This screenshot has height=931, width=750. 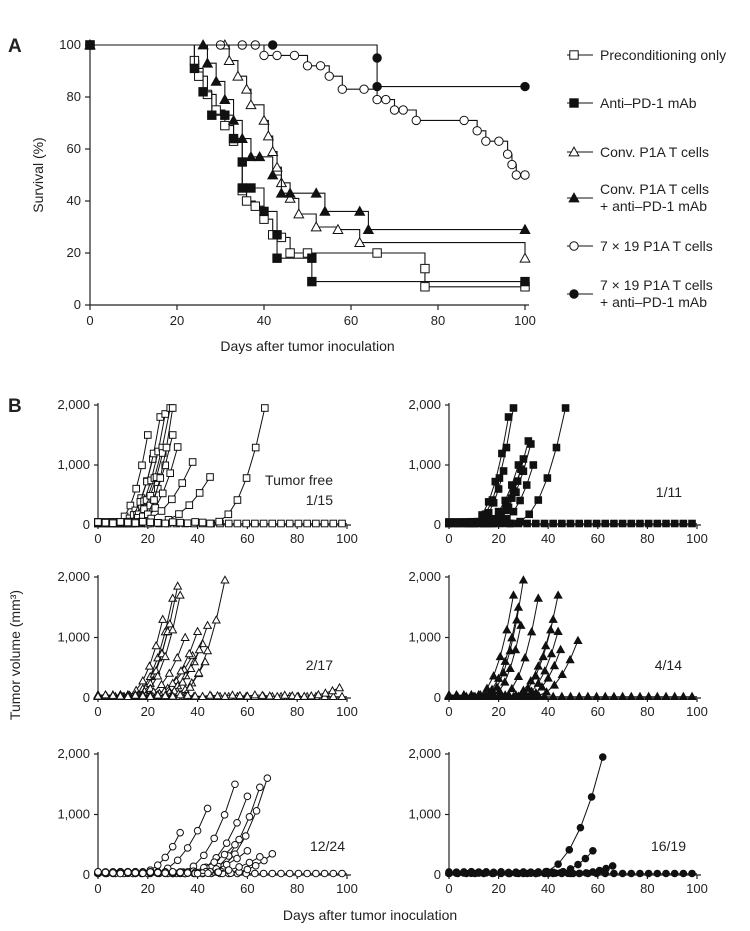 I want to click on x-tick-label: 0, so click(x=448, y=888).